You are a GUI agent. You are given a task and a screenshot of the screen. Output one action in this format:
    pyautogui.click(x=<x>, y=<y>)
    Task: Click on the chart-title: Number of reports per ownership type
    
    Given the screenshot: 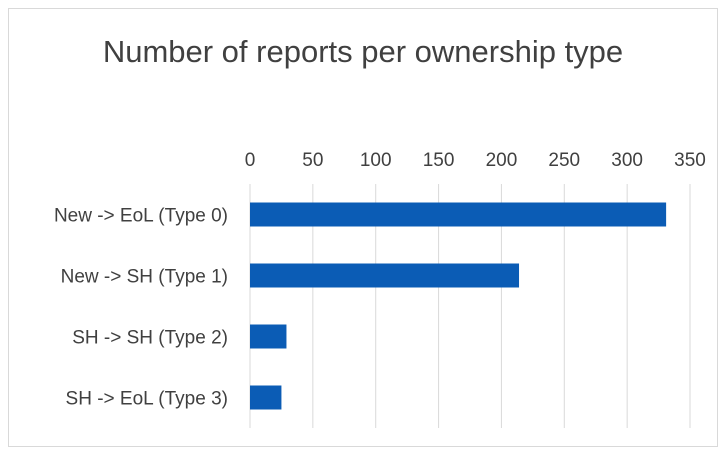 What is the action you would take?
    pyautogui.click(x=363, y=52)
    